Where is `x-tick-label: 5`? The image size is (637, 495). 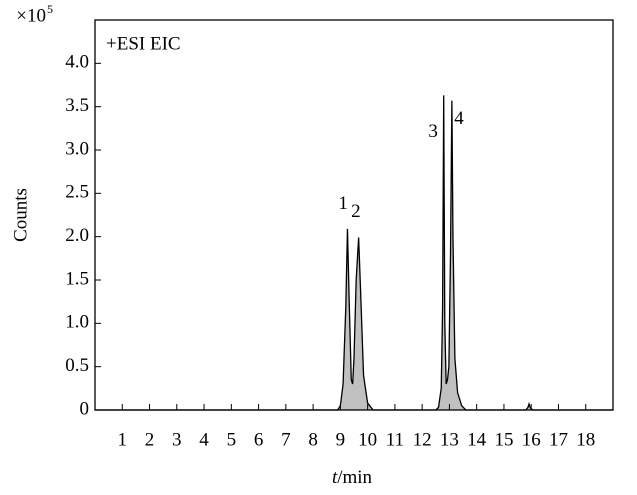
x-tick-label: 5 is located at coordinates (232, 439).